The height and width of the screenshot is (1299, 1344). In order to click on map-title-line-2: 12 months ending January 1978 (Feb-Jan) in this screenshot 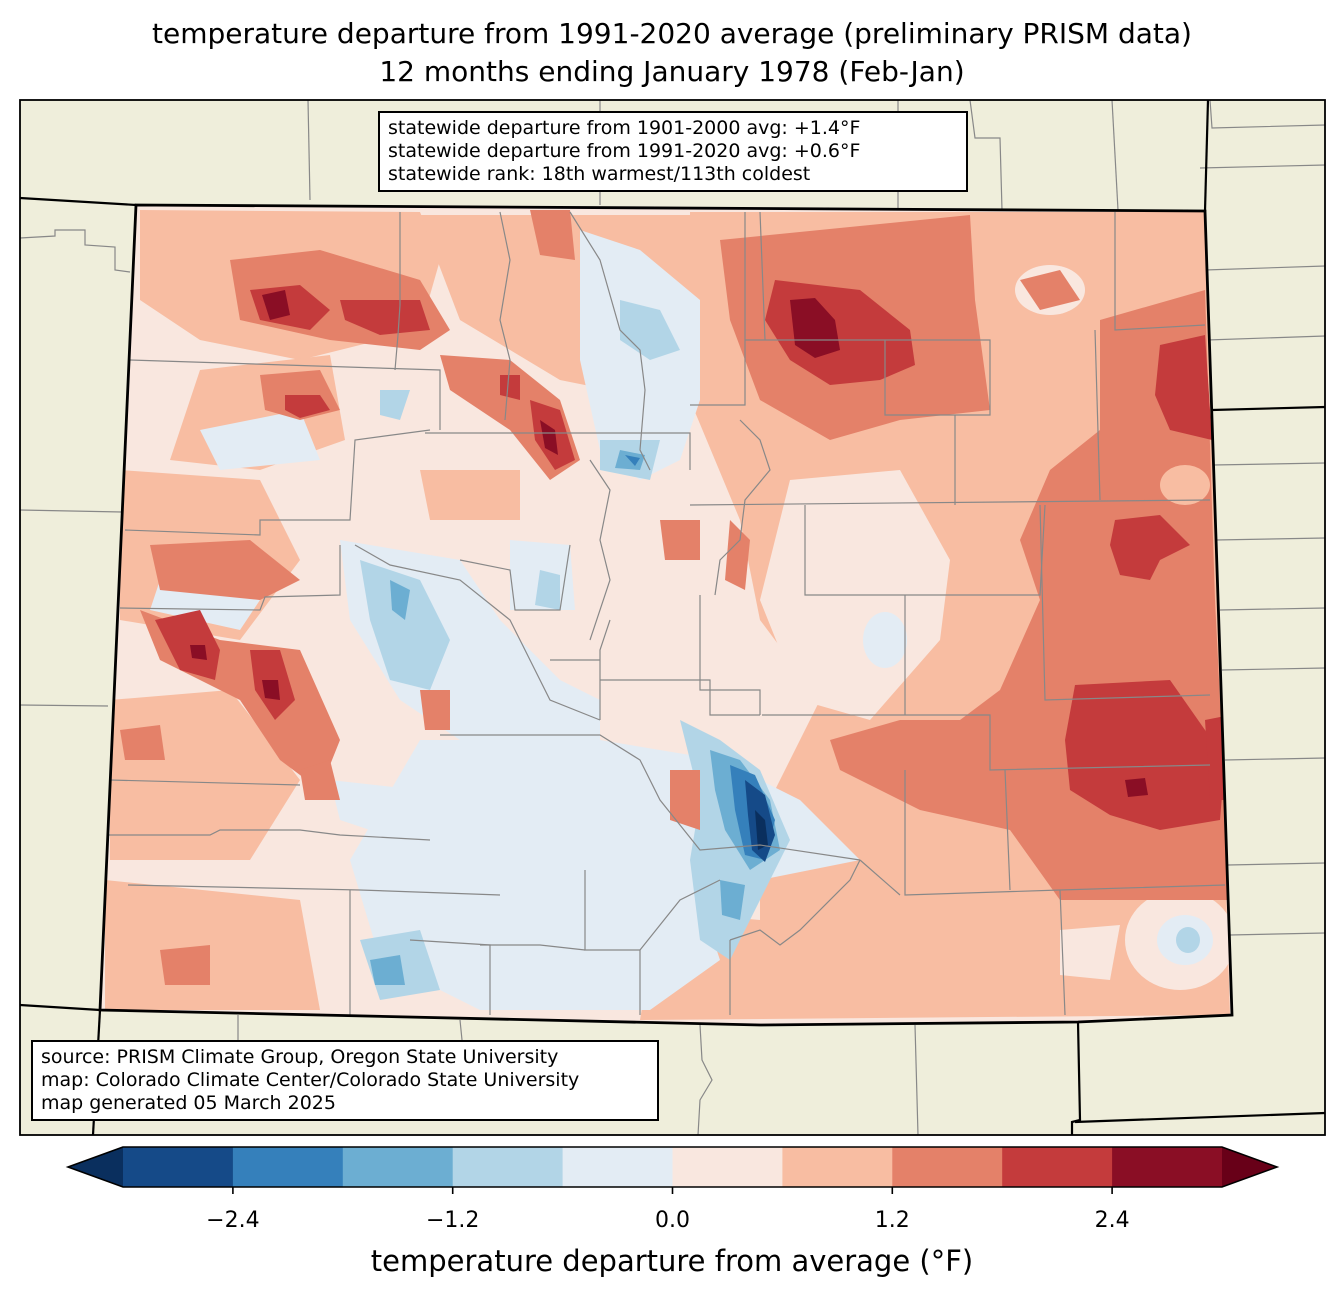, I will do `click(672, 71)`.